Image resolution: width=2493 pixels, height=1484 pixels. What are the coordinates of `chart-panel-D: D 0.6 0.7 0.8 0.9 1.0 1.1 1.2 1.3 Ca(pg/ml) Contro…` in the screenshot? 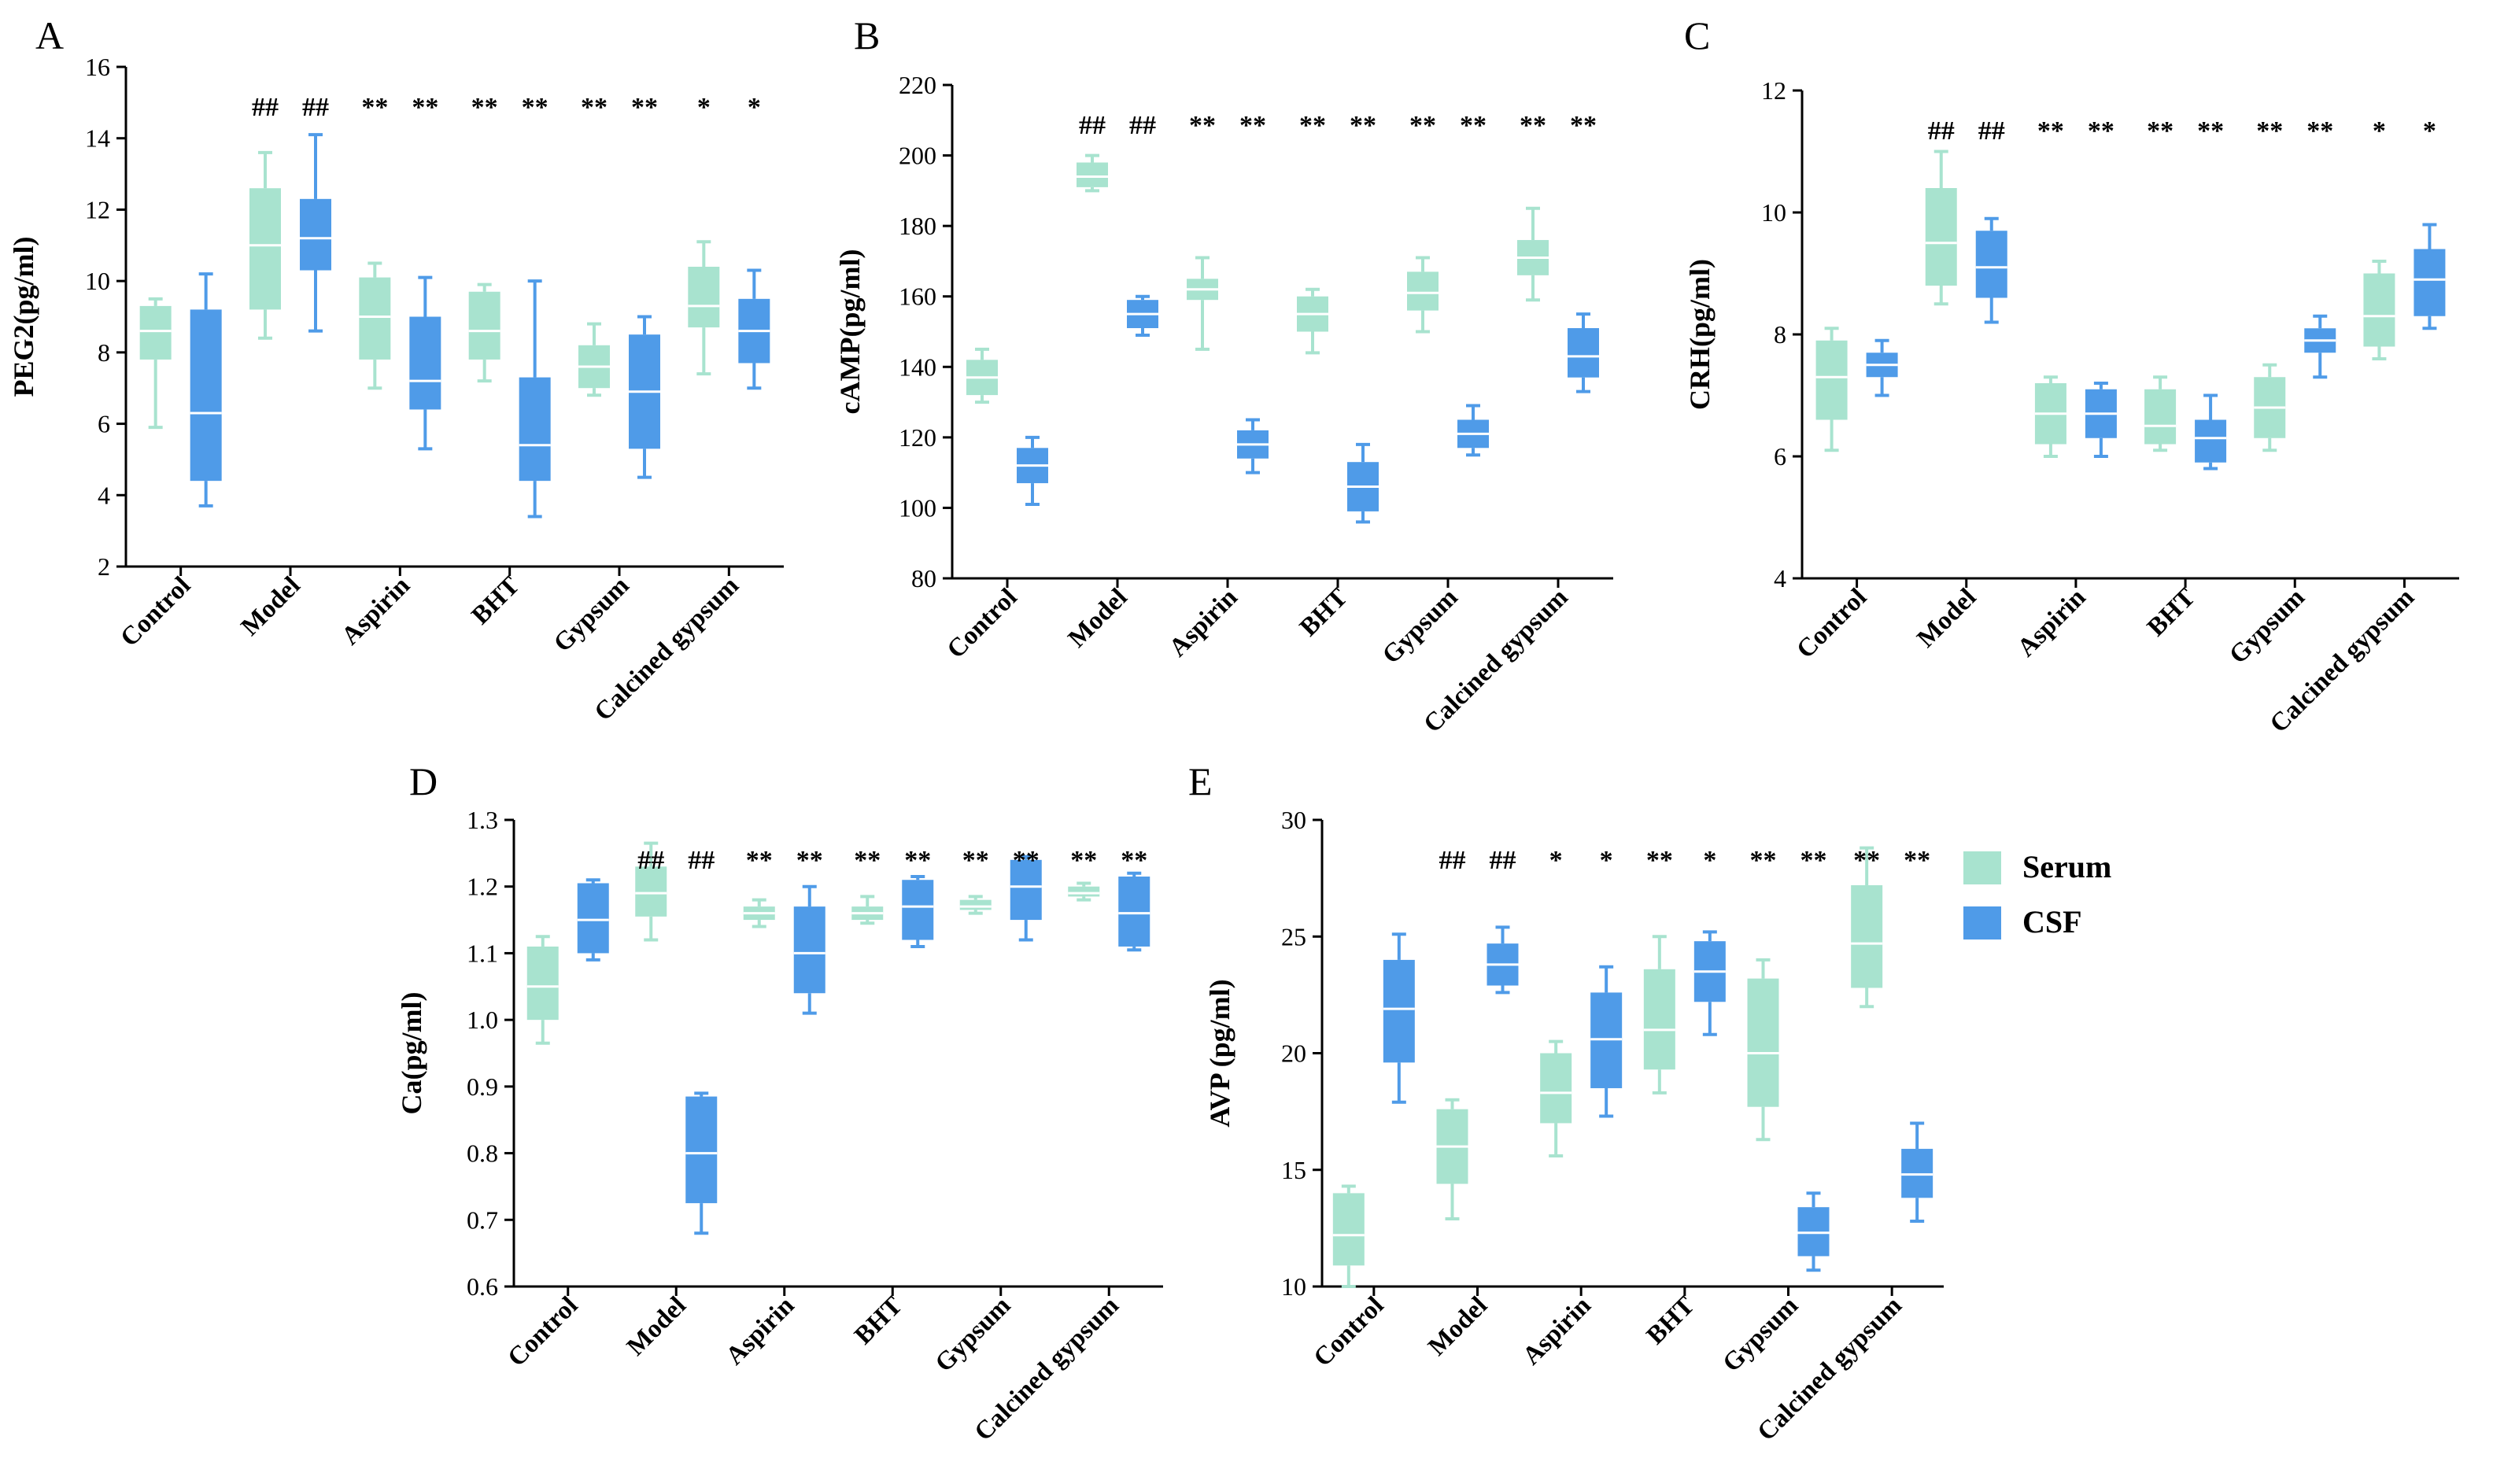 It's located at (780, 1102).